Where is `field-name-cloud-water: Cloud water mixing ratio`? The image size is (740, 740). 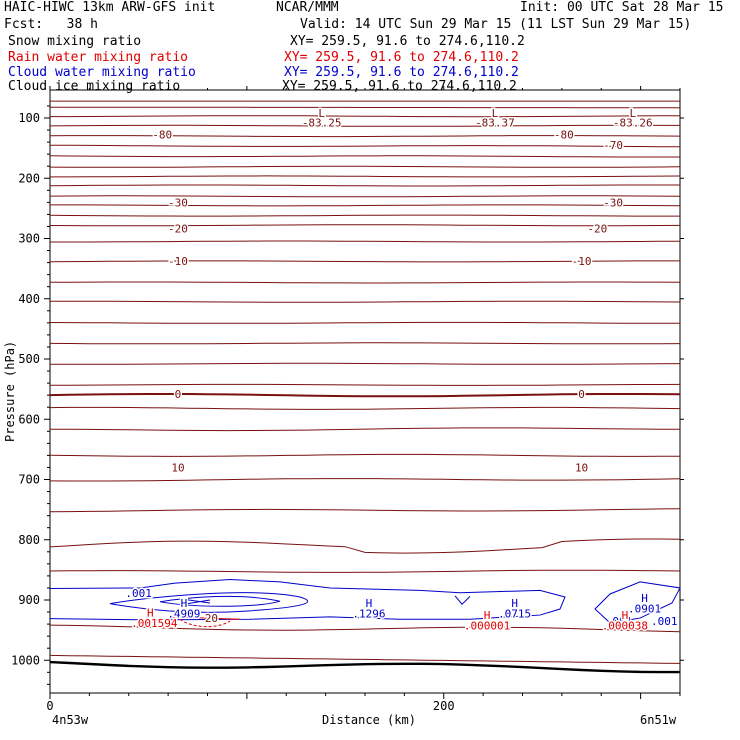 field-name-cloud-water: Cloud water mixing ratio is located at coordinates (102, 72).